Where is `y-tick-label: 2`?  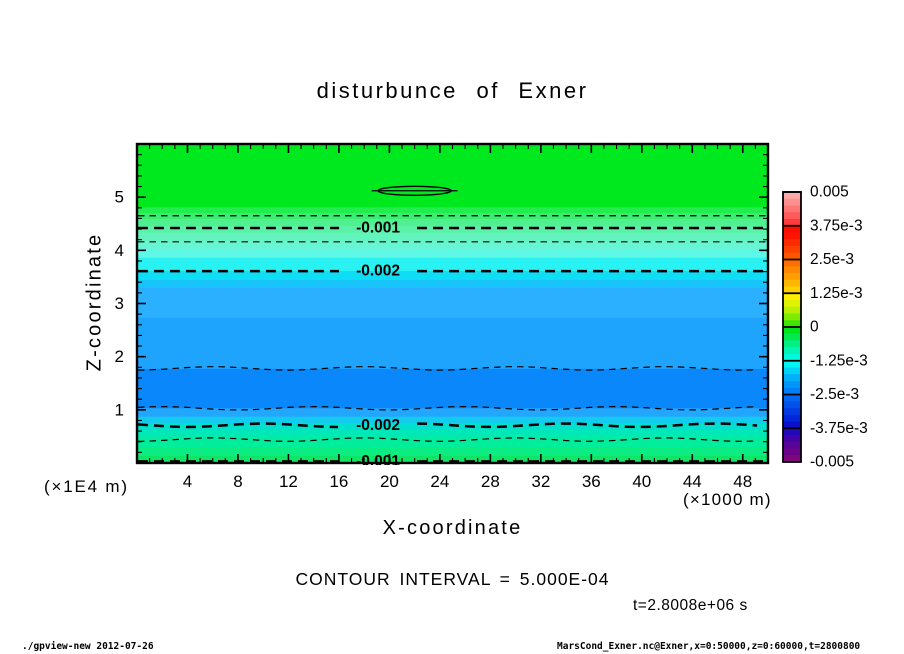
y-tick-label: 2 is located at coordinates (119, 356).